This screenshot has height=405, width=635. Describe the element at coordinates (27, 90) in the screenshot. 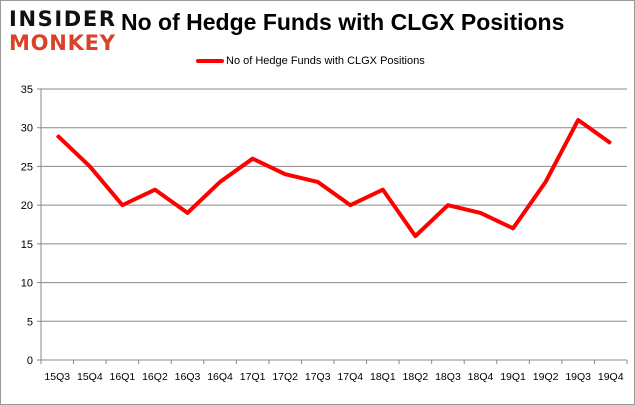

I see `y-tick-label: 35` at that location.